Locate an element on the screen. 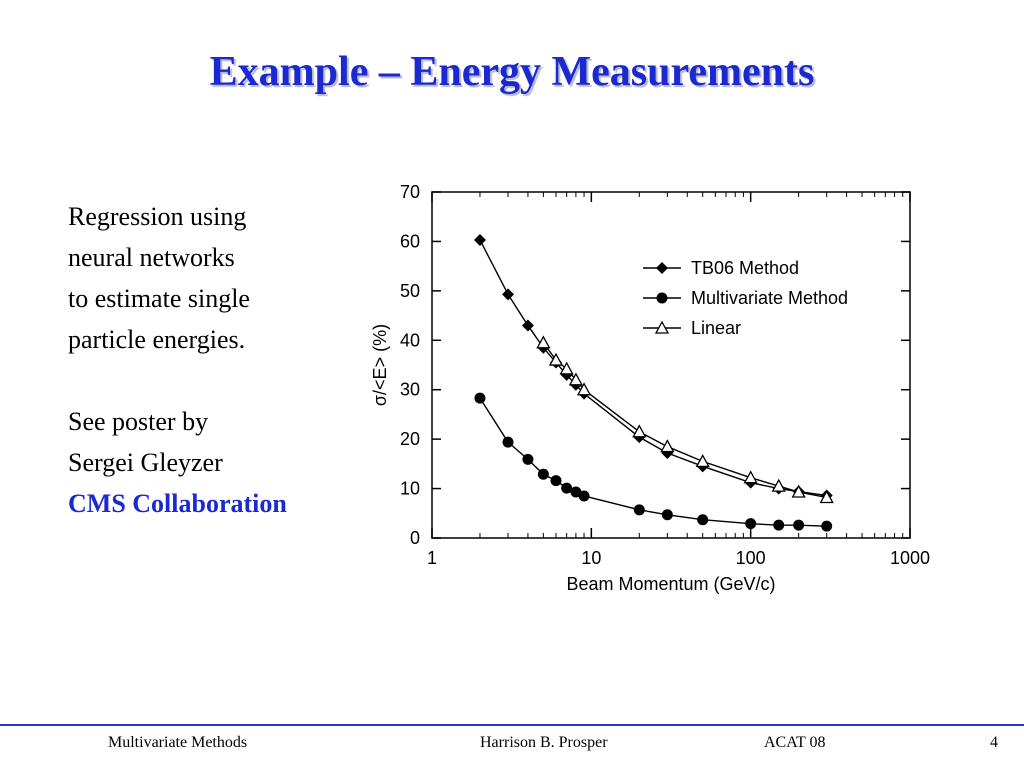 The width and height of the screenshot is (1024, 768). legend-label: Multivariate Method is located at coordinates (769, 298).